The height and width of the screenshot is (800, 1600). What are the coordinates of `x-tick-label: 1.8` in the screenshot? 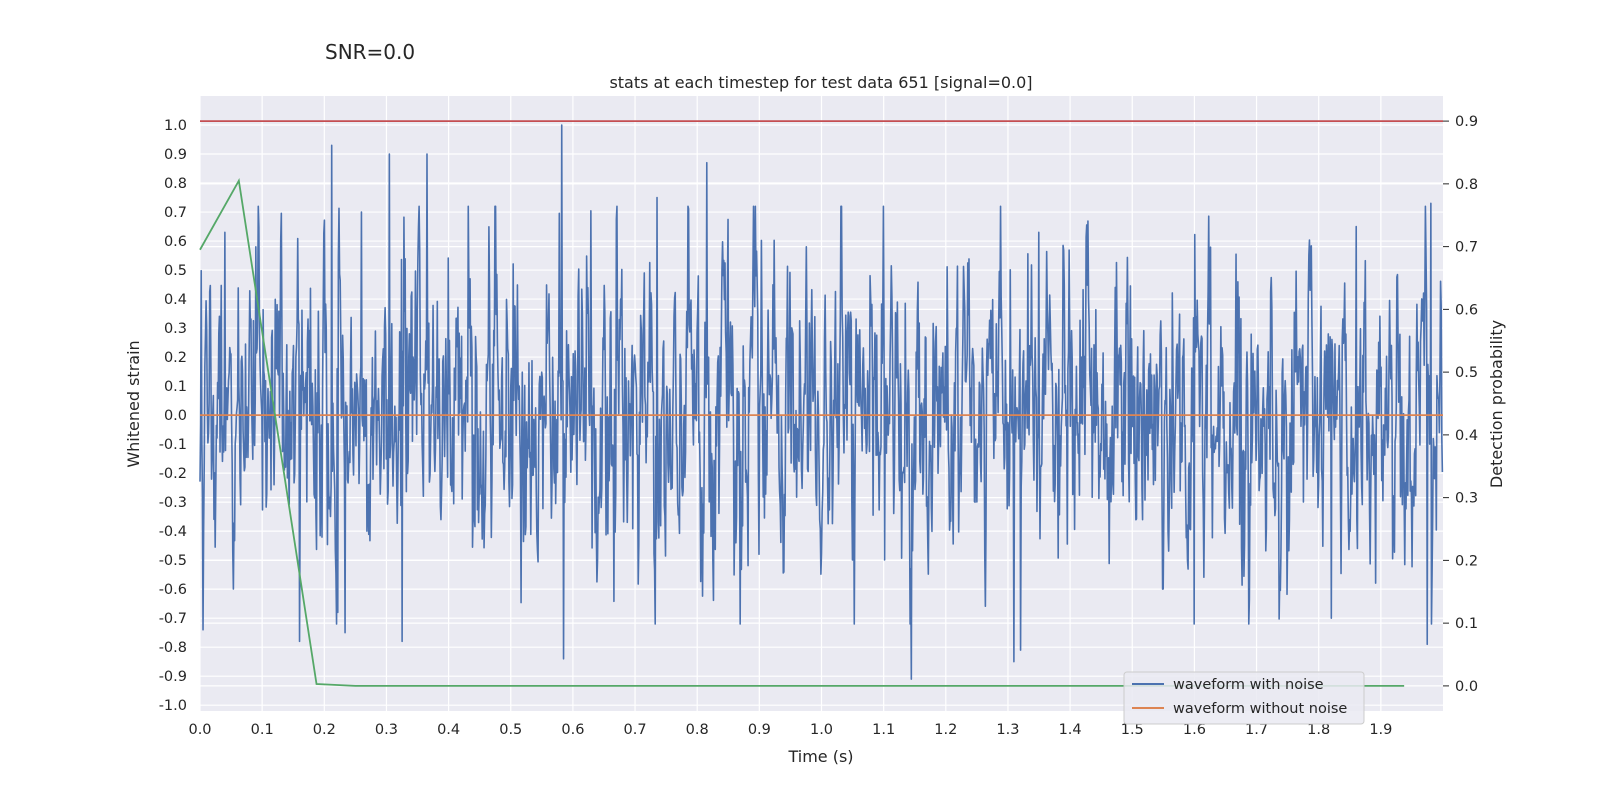 It's located at (1318, 730).